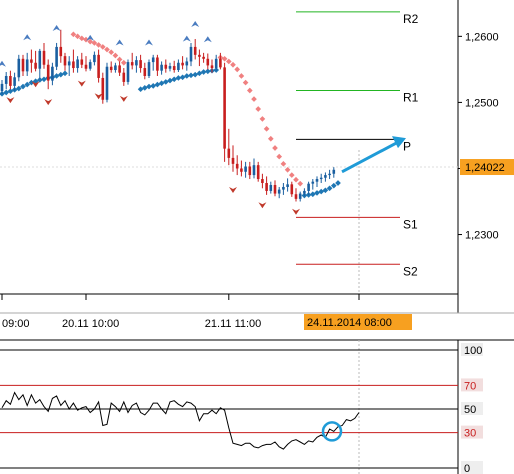  Describe the element at coordinates (487, 167) in the screenshot. I see `current-price-tag` at that location.